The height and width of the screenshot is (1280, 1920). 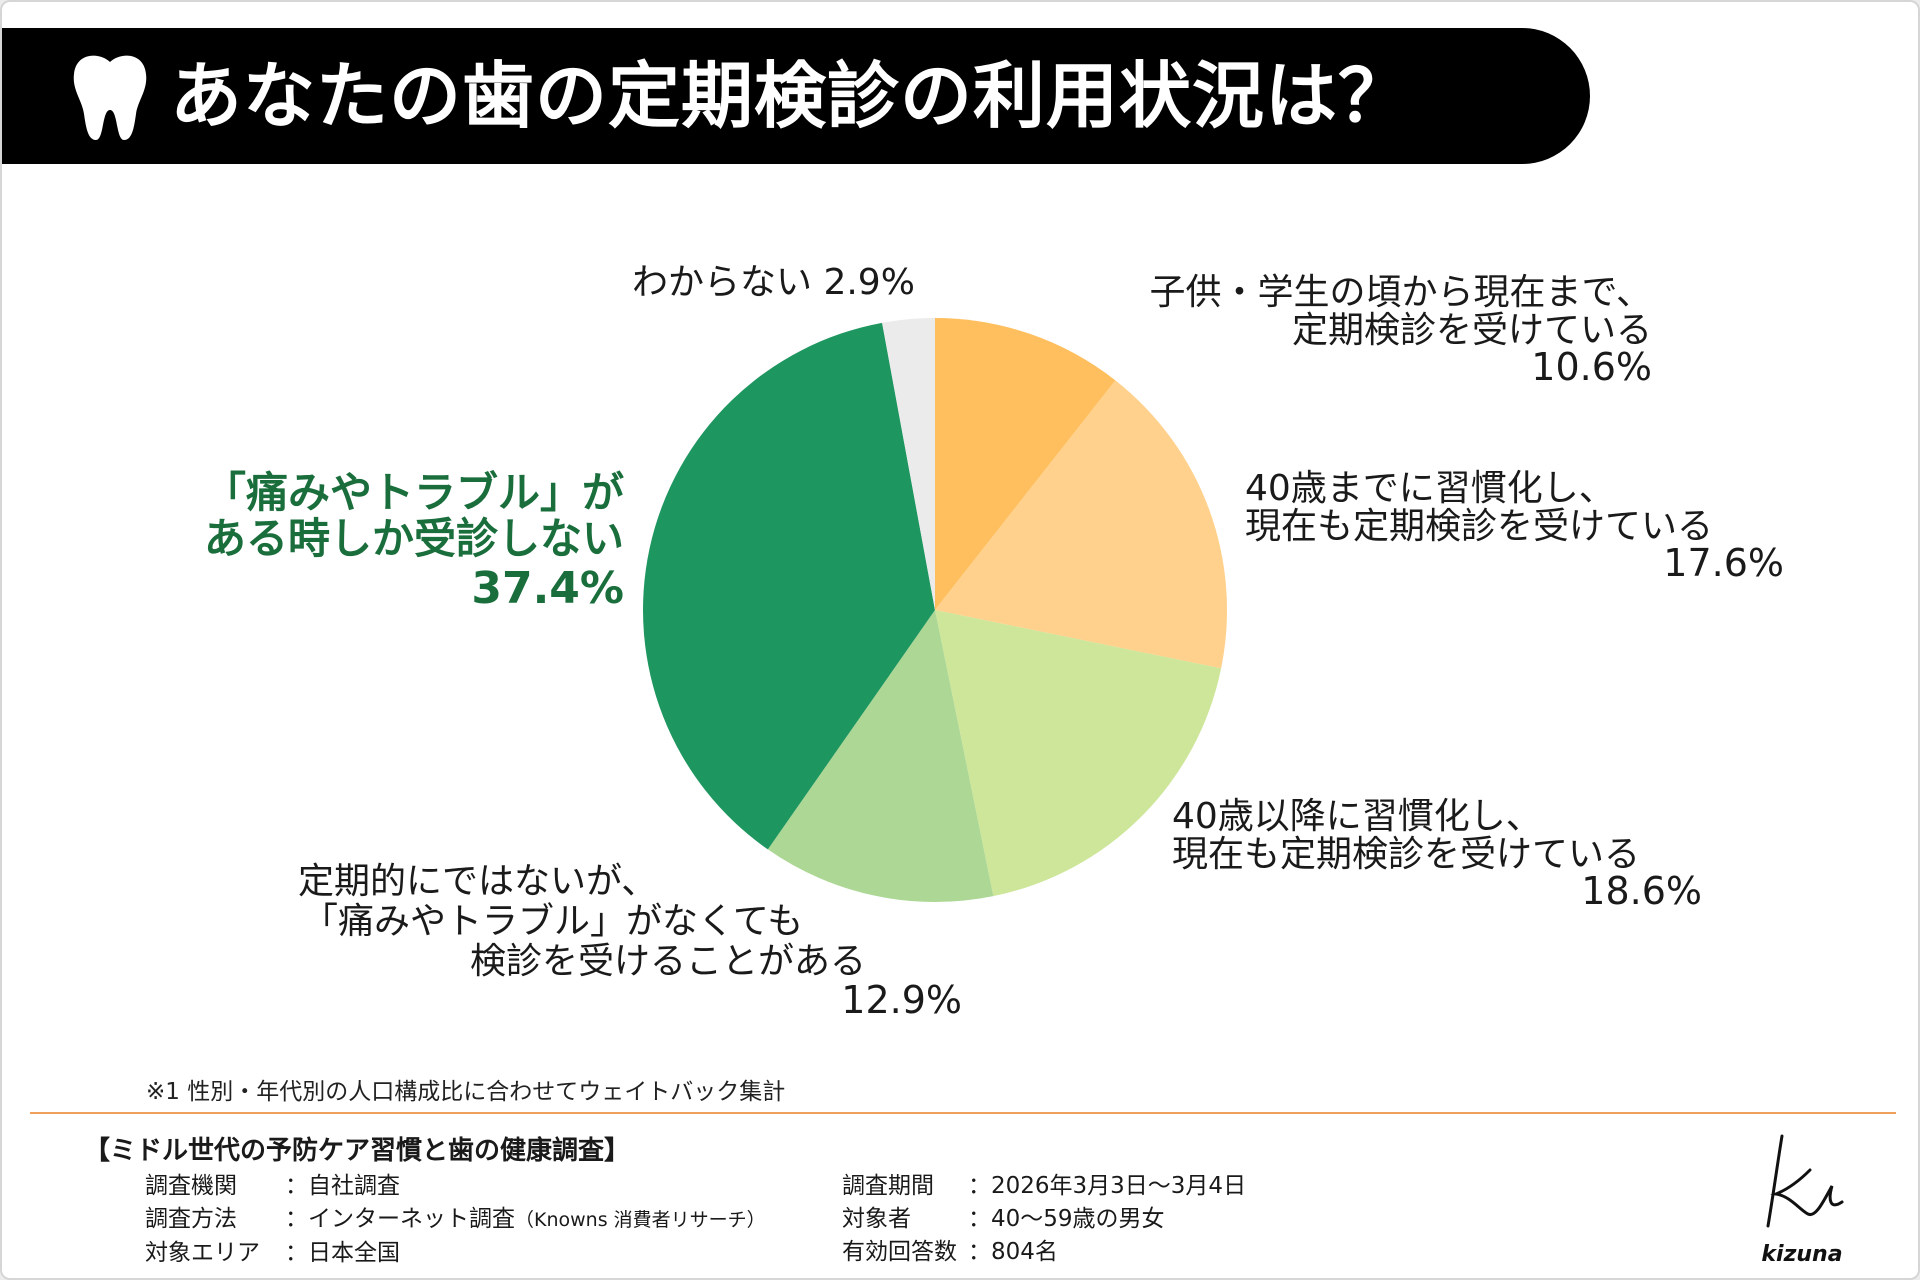 I want to click on survey-info-row: 対象エリア ：日本全国, so click(x=455, y=1253).